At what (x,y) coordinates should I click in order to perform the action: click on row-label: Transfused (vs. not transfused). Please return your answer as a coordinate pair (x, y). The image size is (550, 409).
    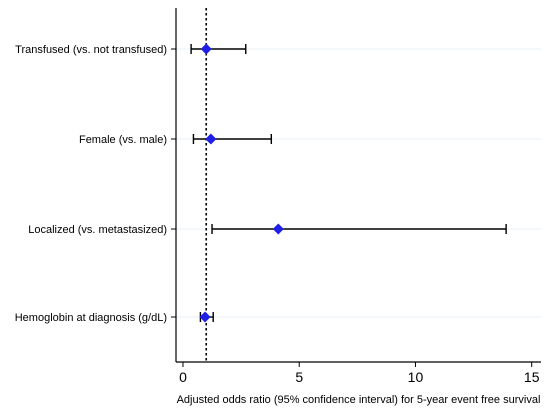
    Looking at the image, I should click on (91, 50).